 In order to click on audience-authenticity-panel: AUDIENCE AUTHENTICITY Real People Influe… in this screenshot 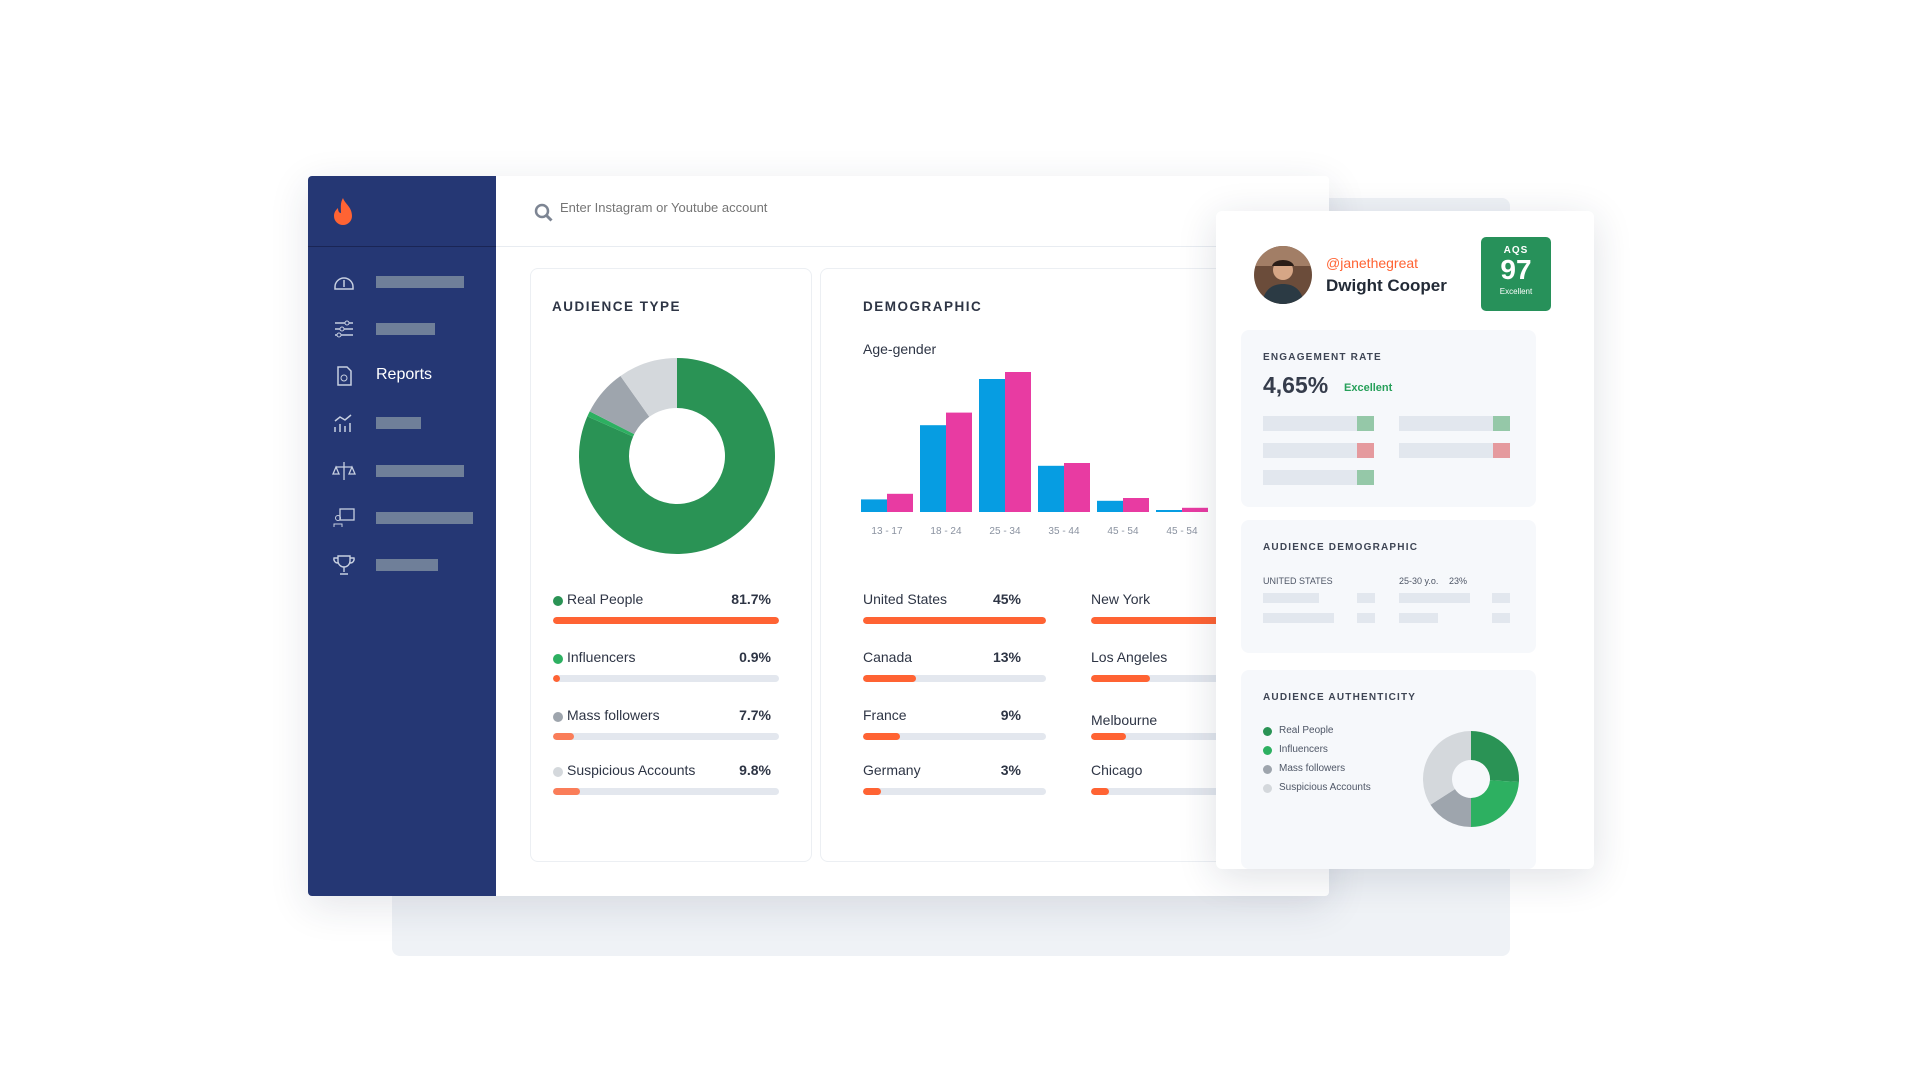, I will do `click(1388, 769)`.